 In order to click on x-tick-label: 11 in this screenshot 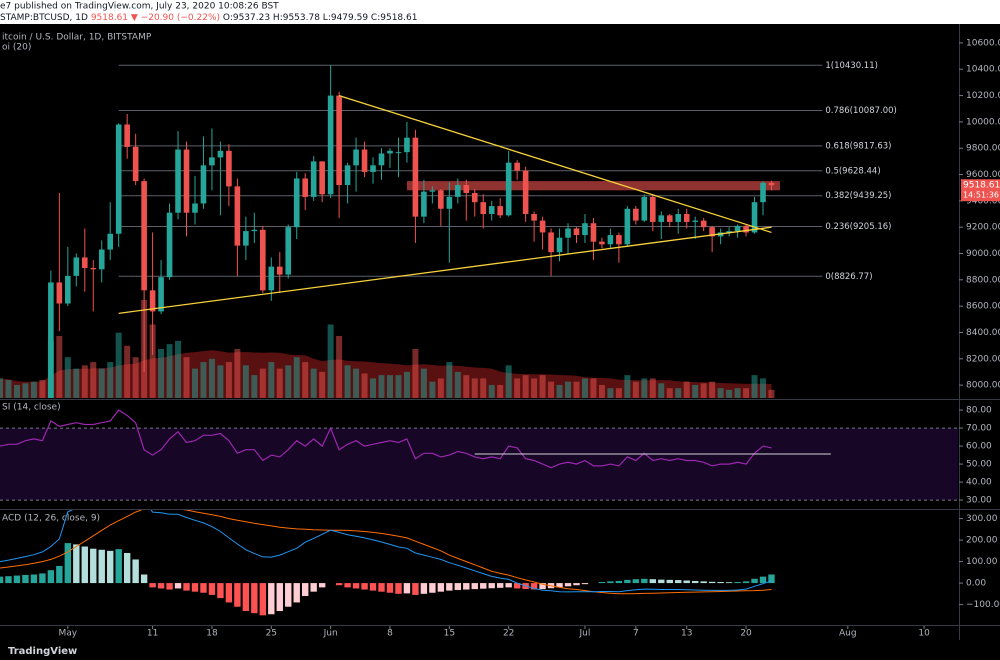, I will do `click(152, 634)`.